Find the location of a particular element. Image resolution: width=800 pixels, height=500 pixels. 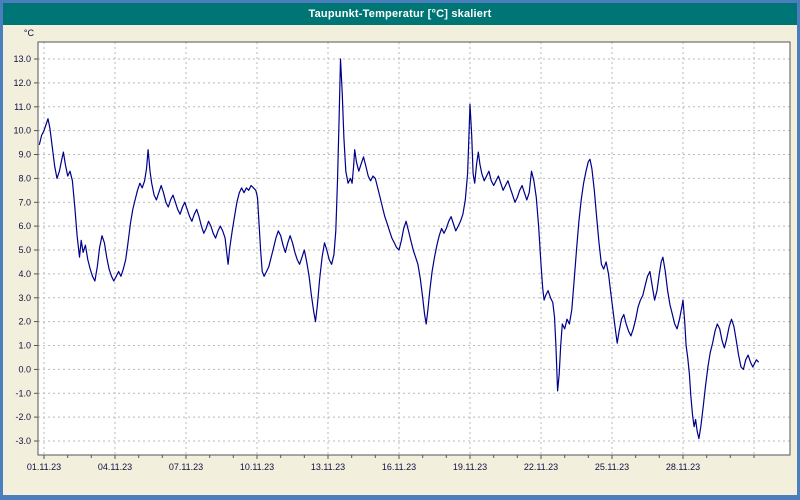

svg-text: 4.0 is located at coordinates (24, 274).